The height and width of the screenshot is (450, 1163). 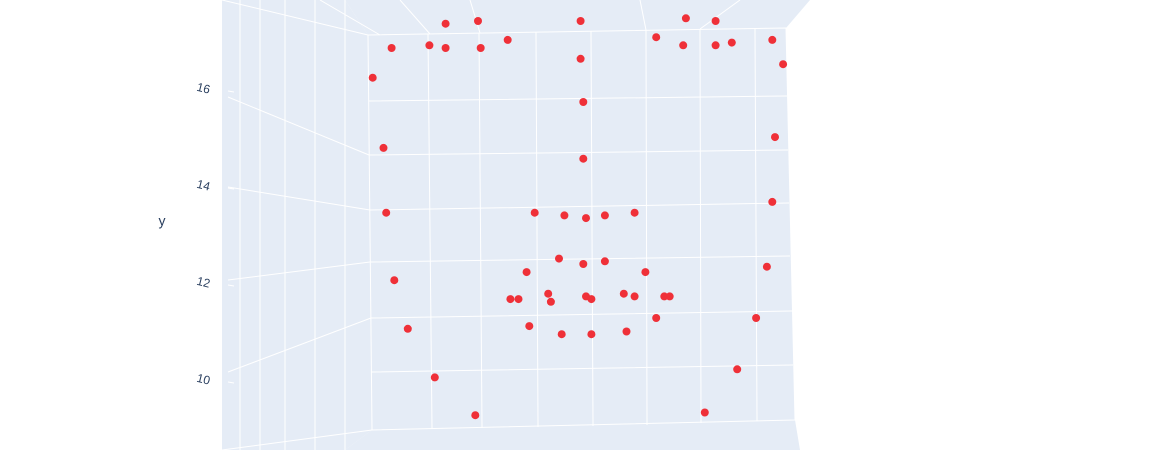 What do you see at coordinates (203, 185) in the screenshot?
I see `y-tick-label: 14` at bounding box center [203, 185].